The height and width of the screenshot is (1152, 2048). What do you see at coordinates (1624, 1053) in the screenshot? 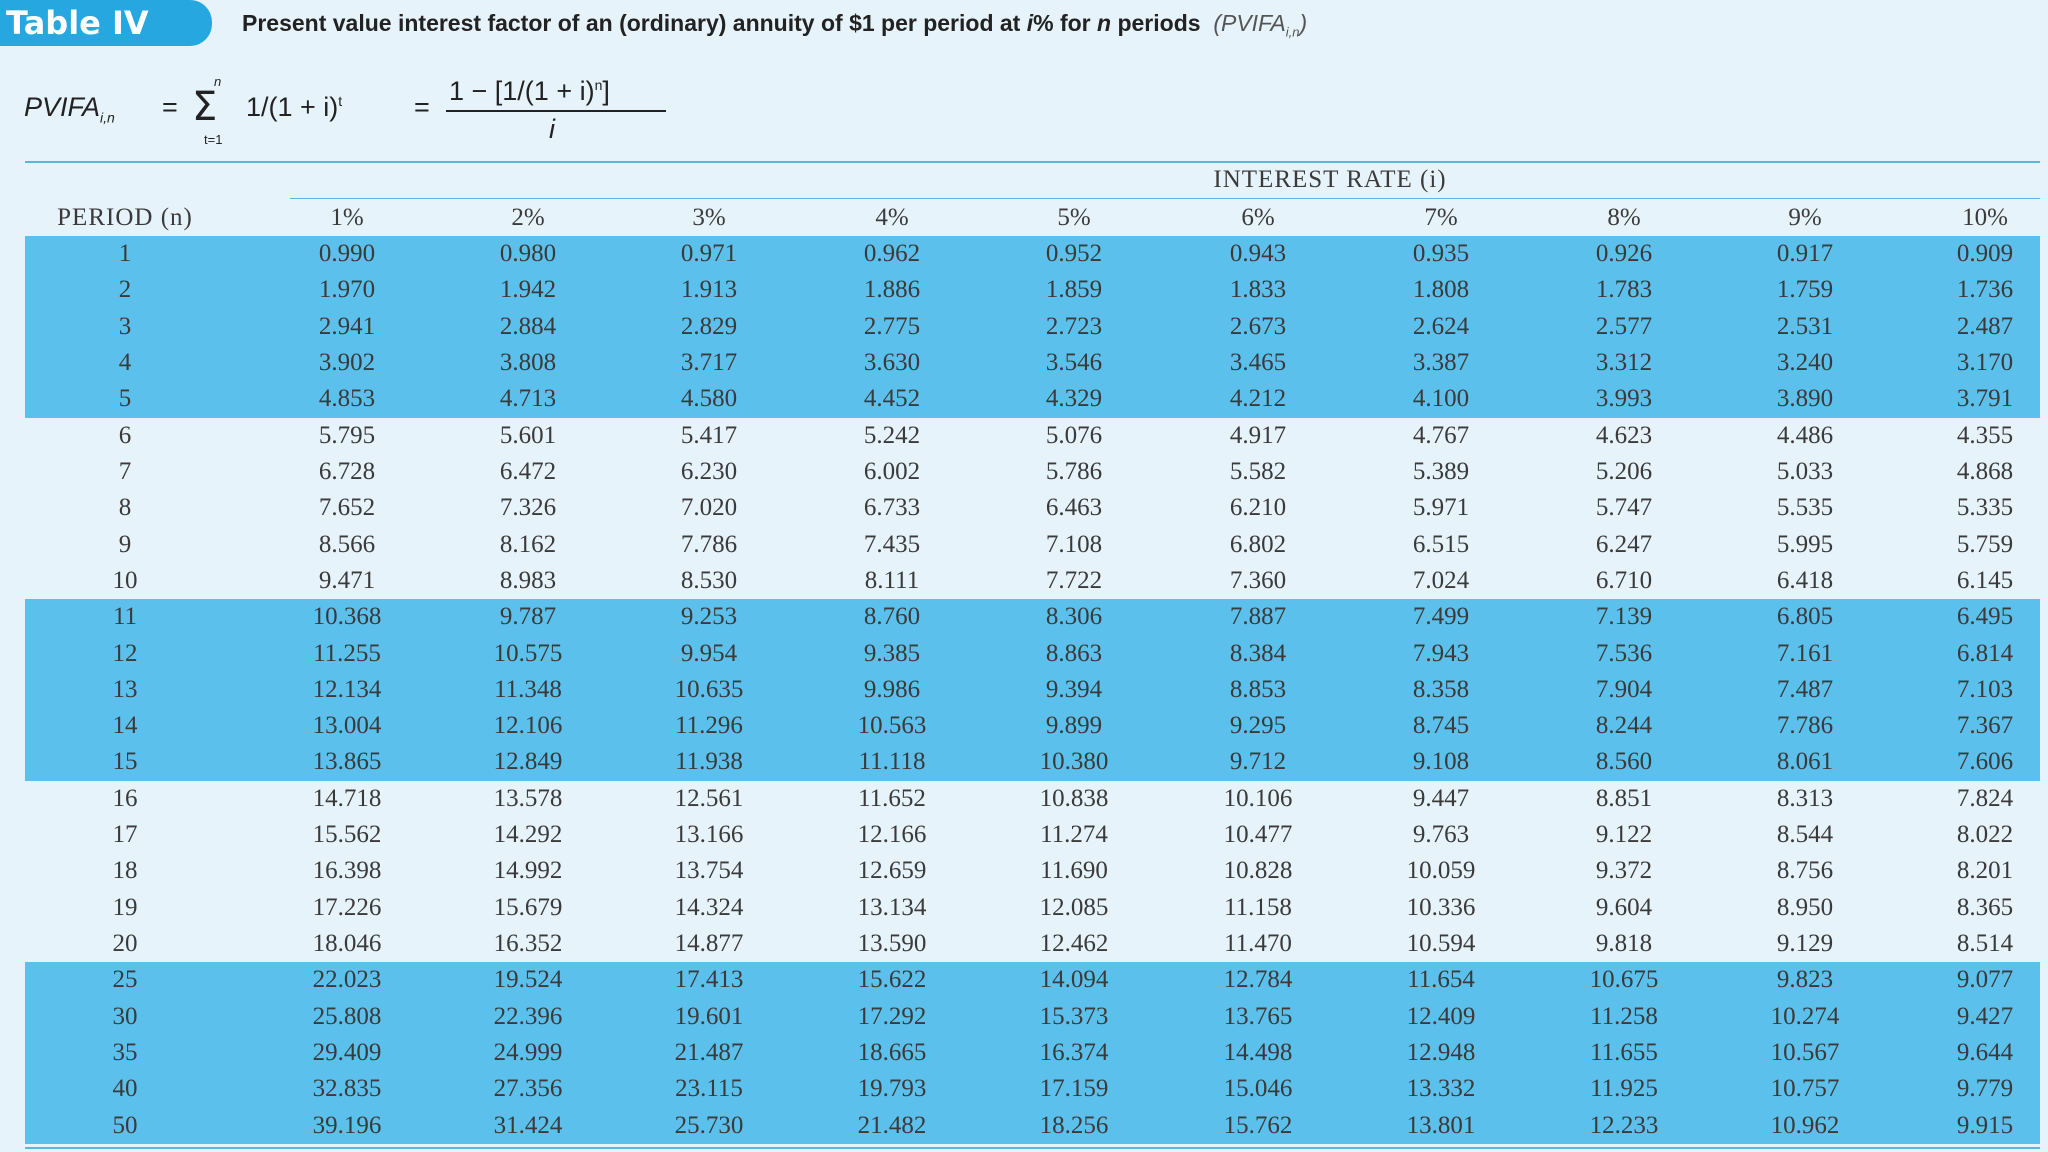
I see `value-cell: 11.655` at bounding box center [1624, 1053].